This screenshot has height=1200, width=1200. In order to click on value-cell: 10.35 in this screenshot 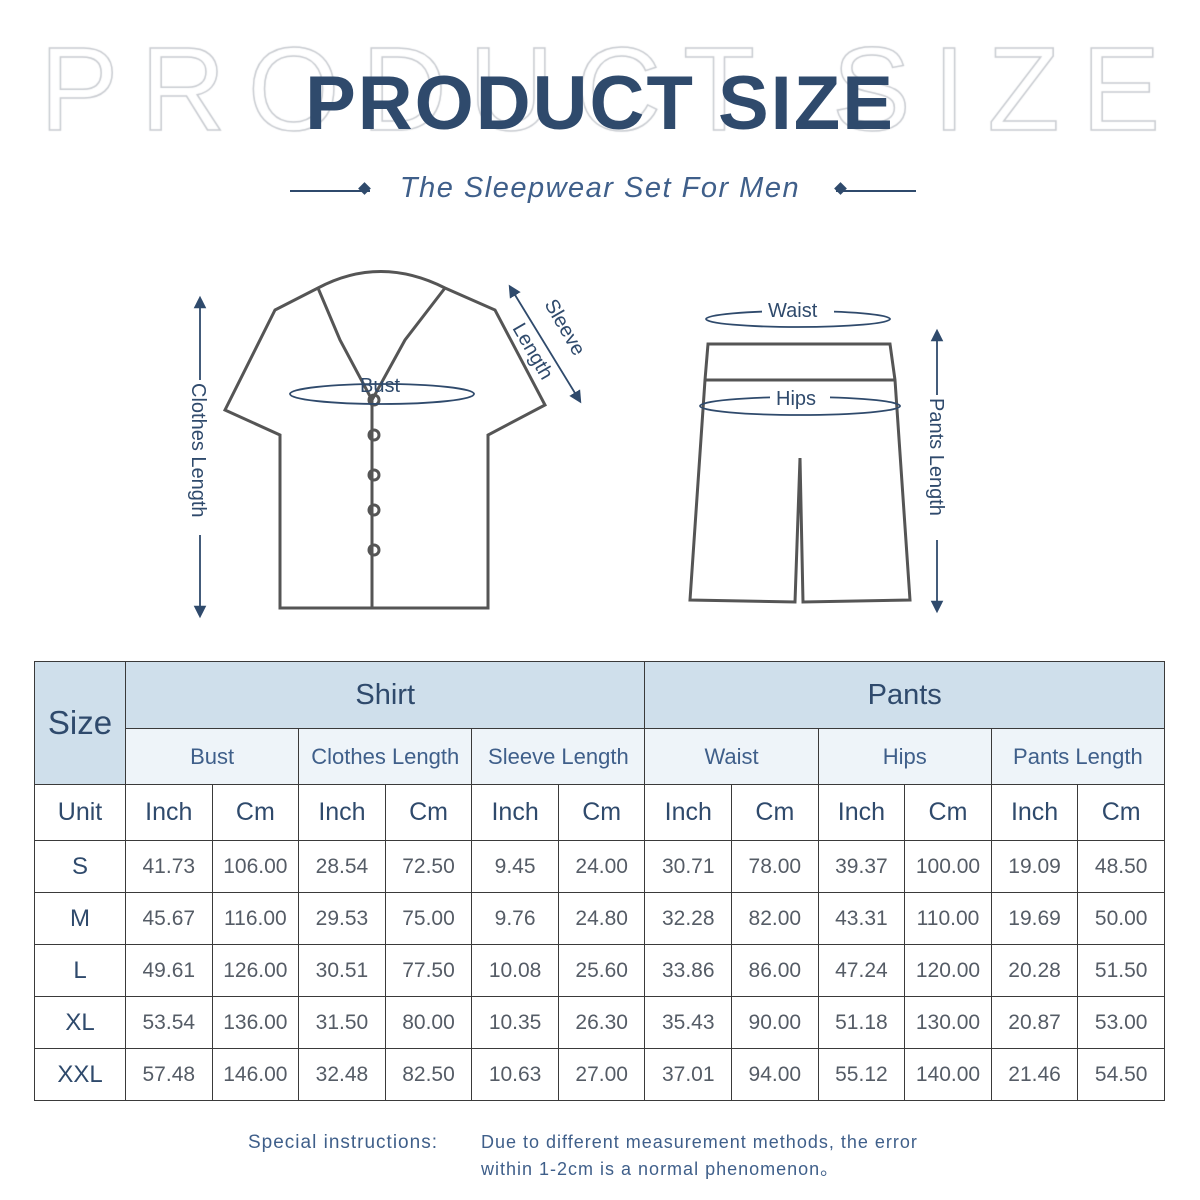, I will do `click(515, 1022)`.